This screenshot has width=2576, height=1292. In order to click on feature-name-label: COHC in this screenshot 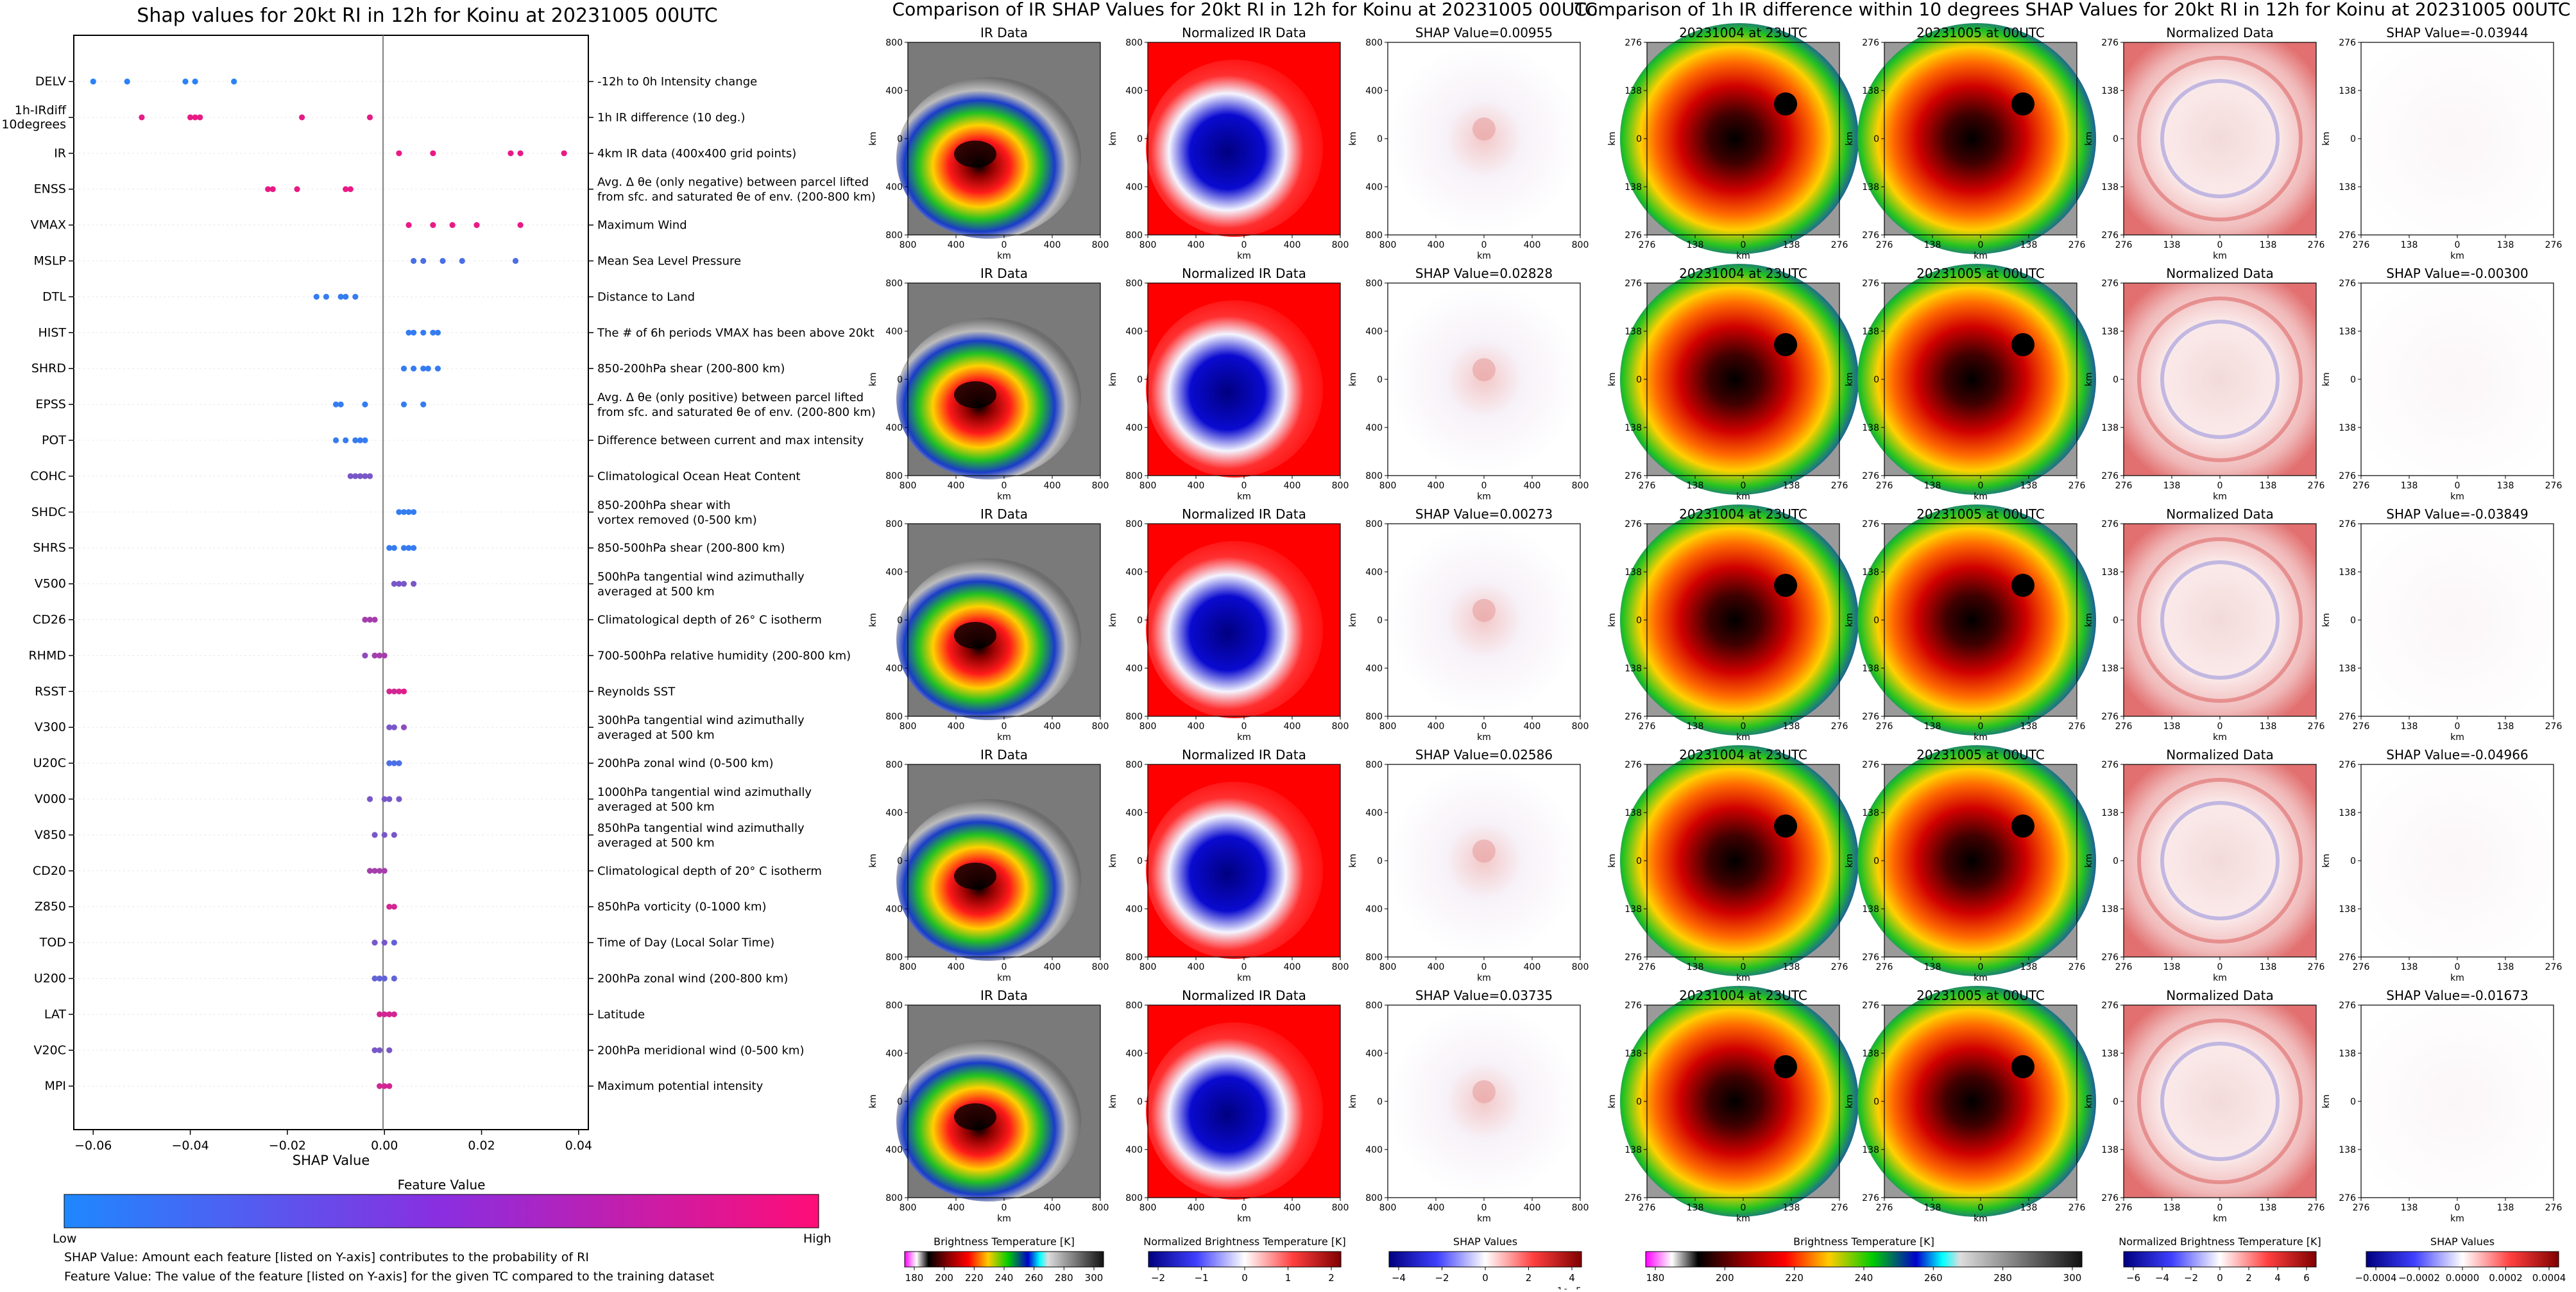, I will do `click(48, 476)`.